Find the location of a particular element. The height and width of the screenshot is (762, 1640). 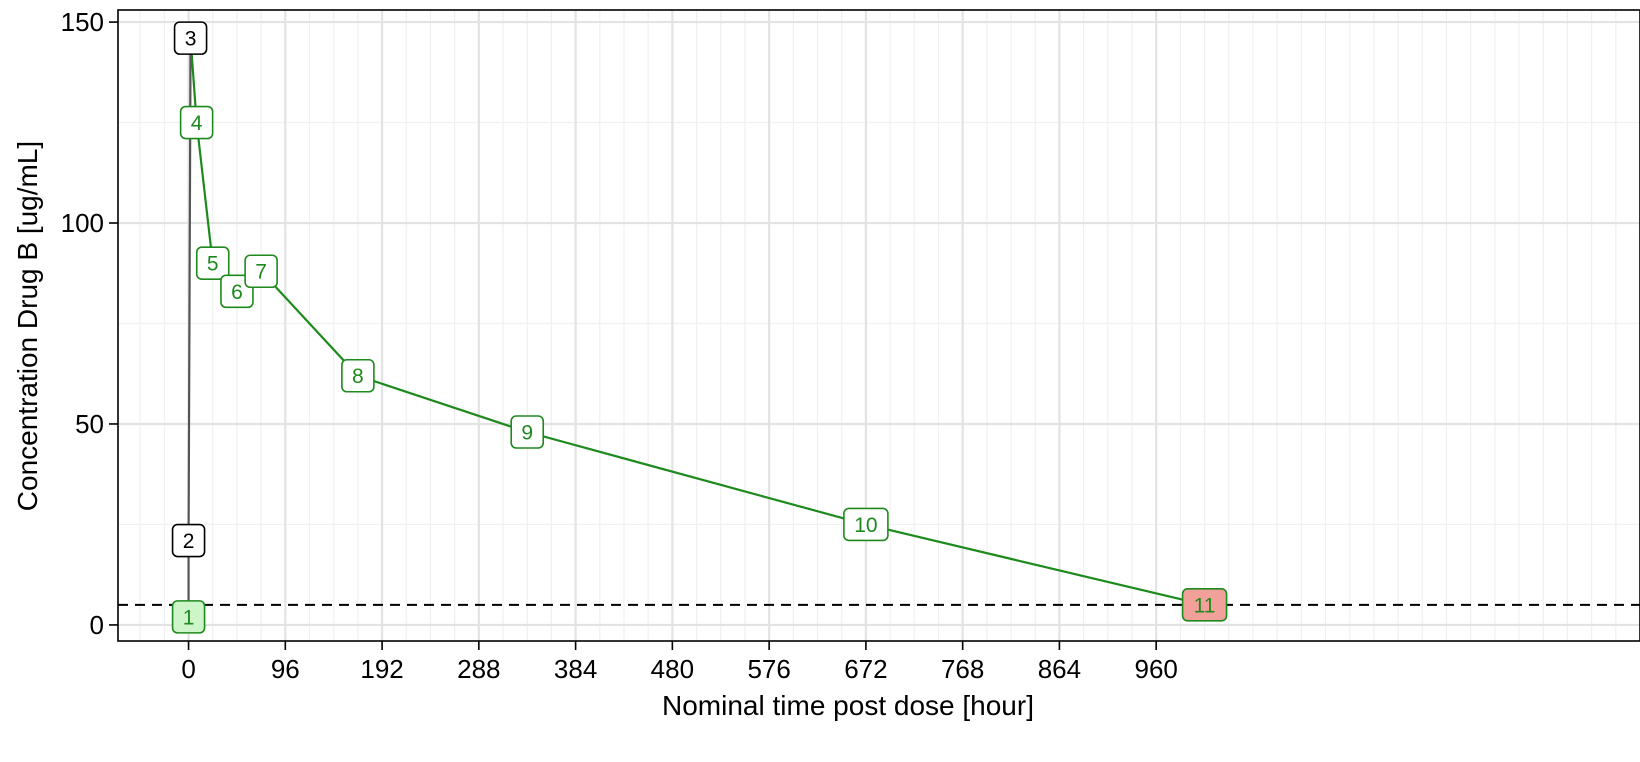

x-tick-label: 864 is located at coordinates (1059, 669).